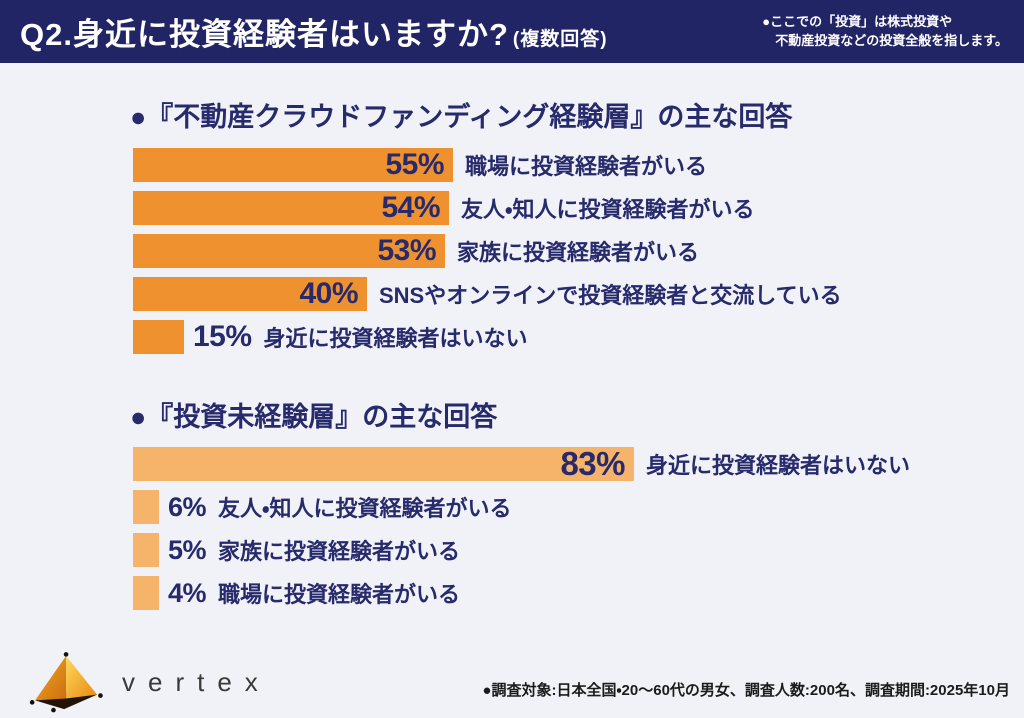 The image size is (1024, 718). I want to click on vertex-logo: vertex, so click(148, 682).